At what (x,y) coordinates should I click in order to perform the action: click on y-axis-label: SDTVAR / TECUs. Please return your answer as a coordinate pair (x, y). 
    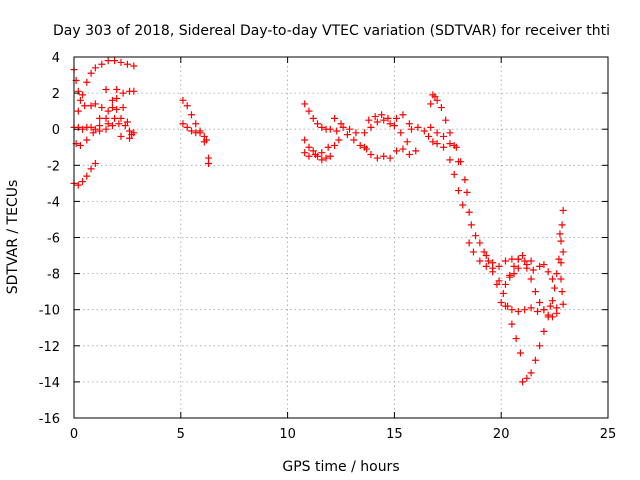
    Looking at the image, I should click on (13, 237).